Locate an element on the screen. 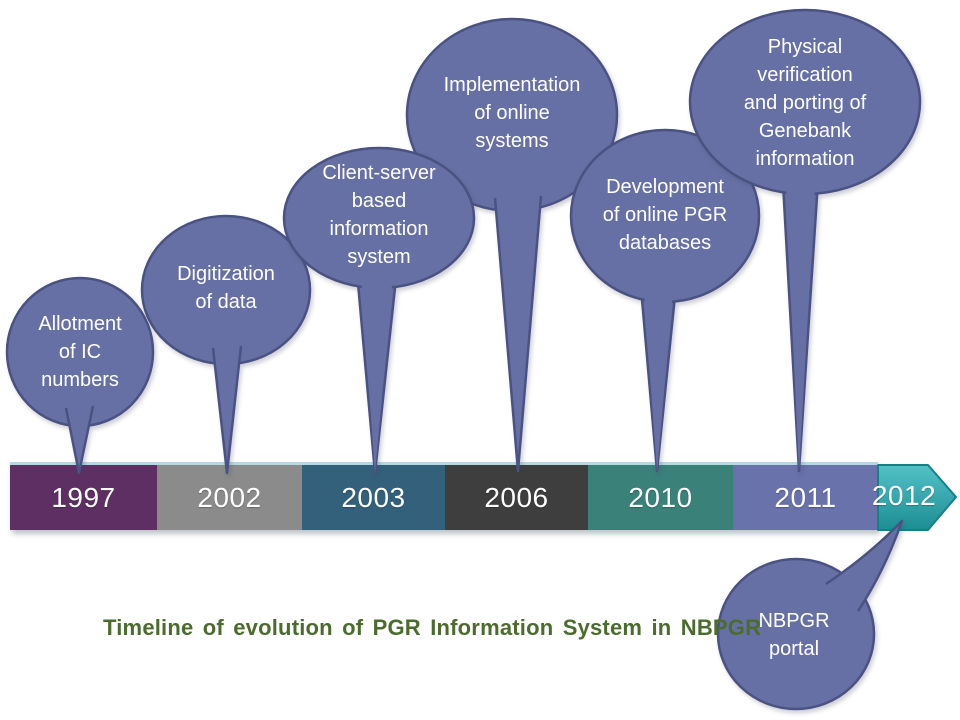 This screenshot has width=960, height=720. year-label-2003: 2003 is located at coordinates (373, 497).